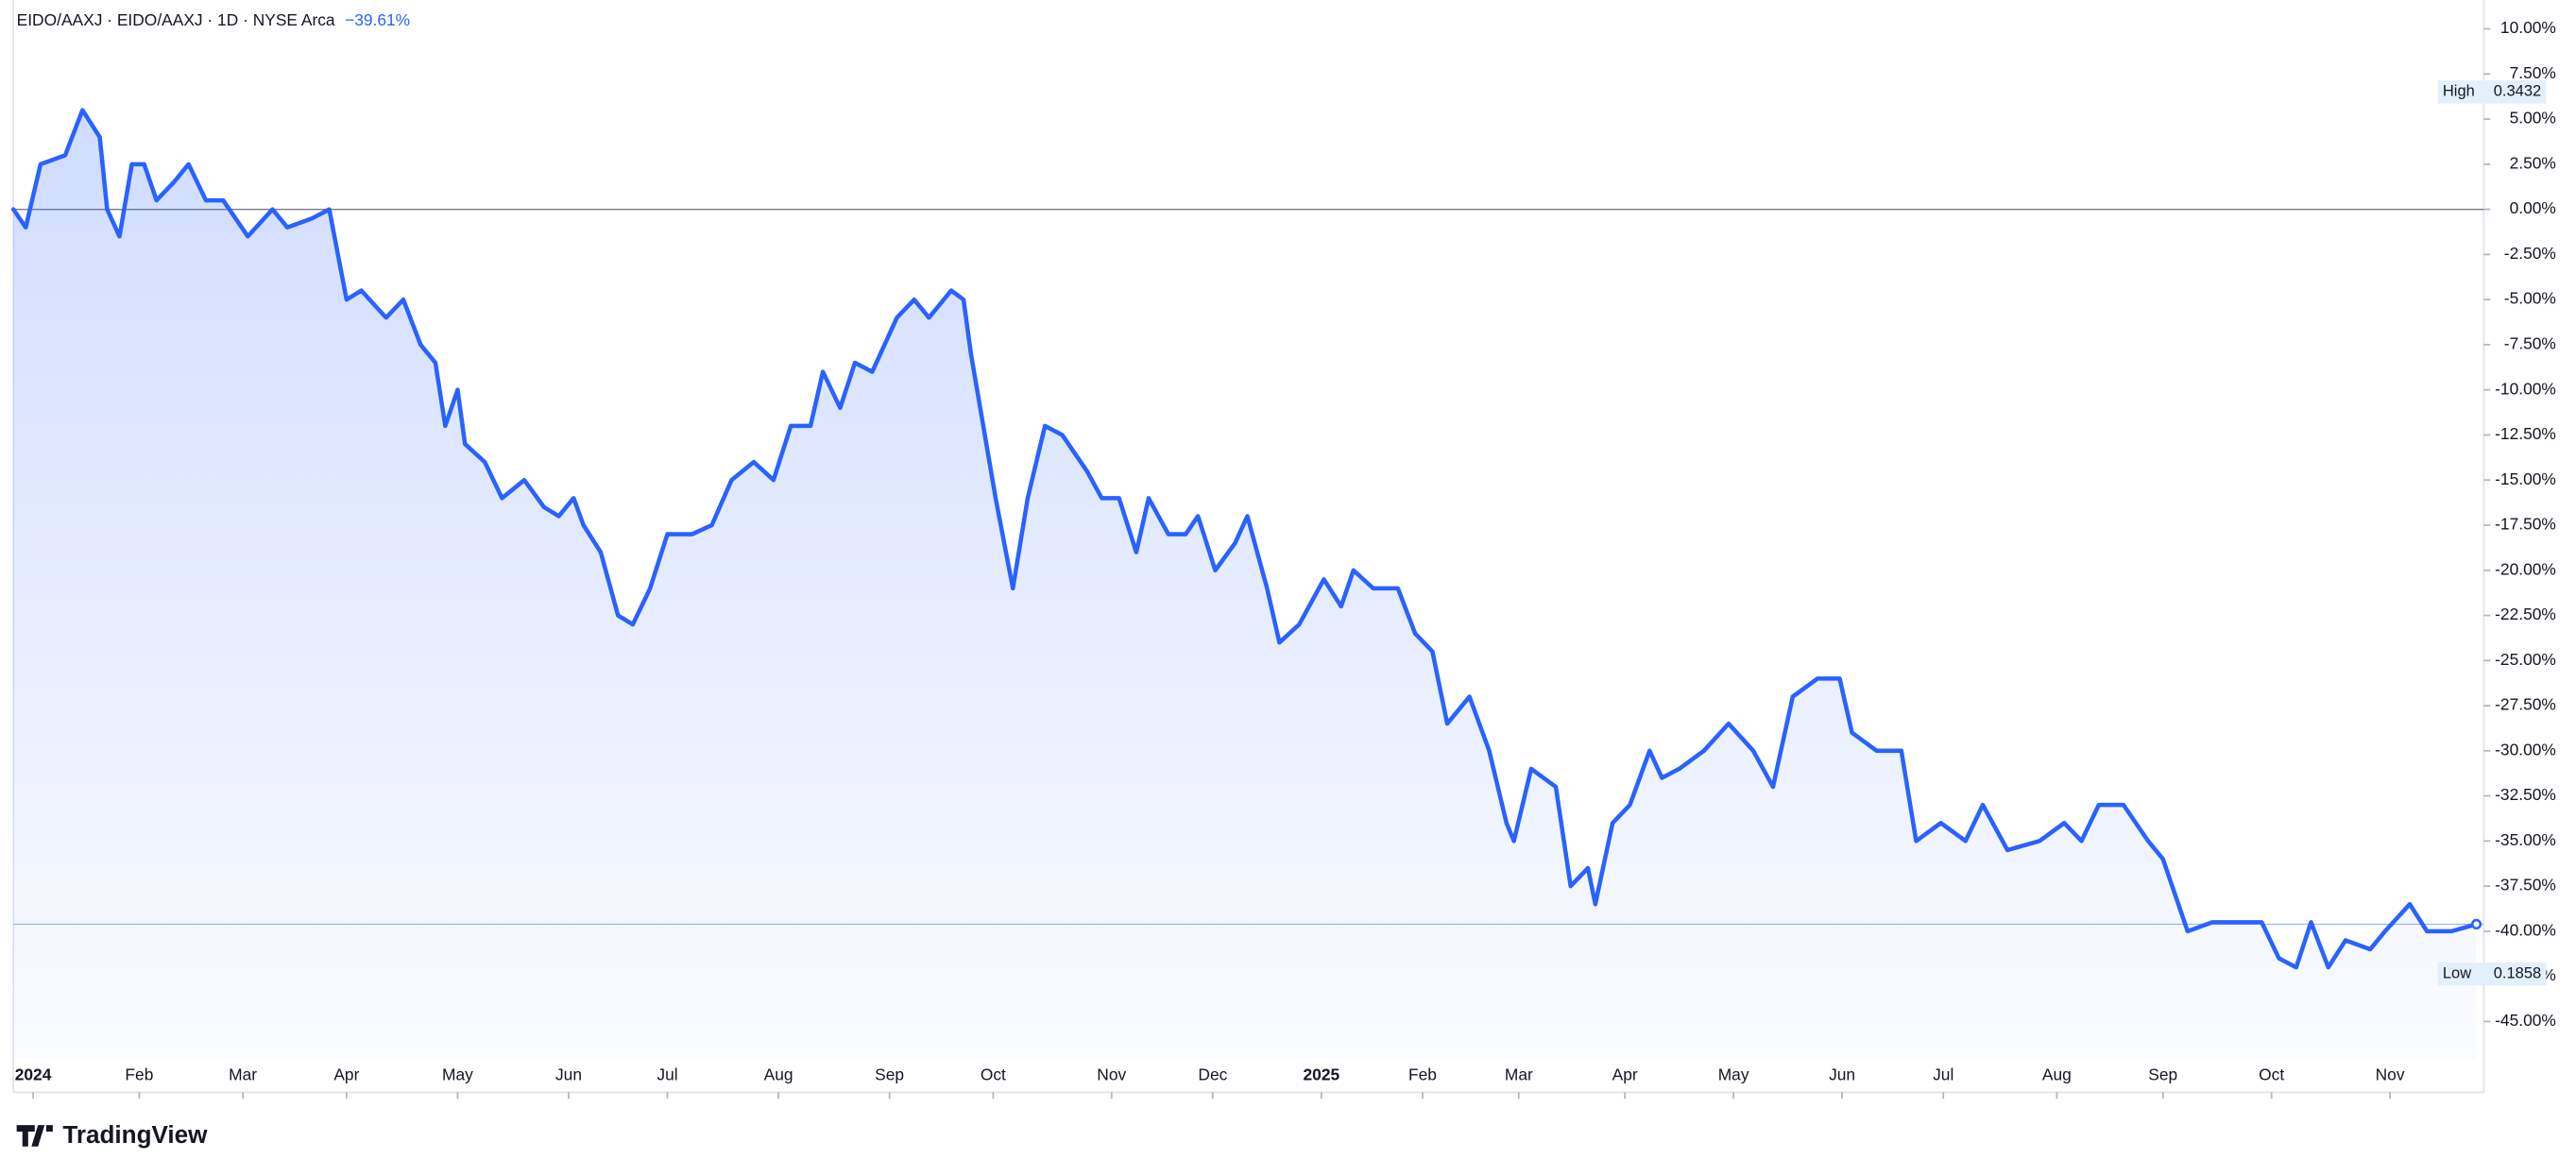 This screenshot has width=2576, height=1176. Describe the element at coordinates (2526, 478) in the screenshot. I see `y-tick-label: -15.00%` at that location.